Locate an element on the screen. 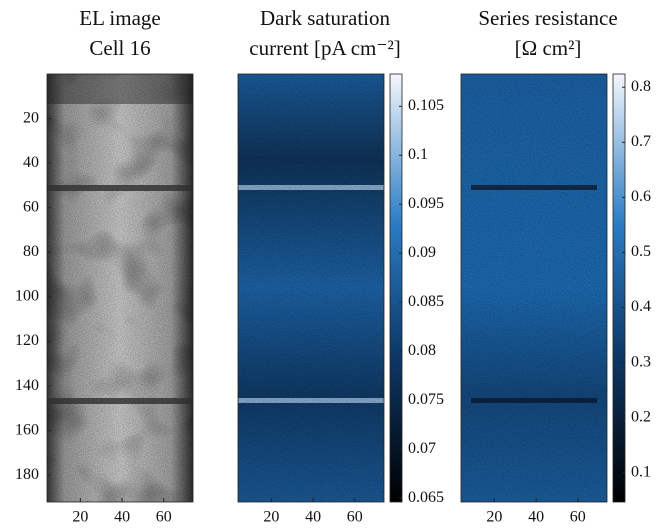 Image resolution: width=667 pixels, height=531 pixels. y-tick-label: 40 is located at coordinates (31, 162).